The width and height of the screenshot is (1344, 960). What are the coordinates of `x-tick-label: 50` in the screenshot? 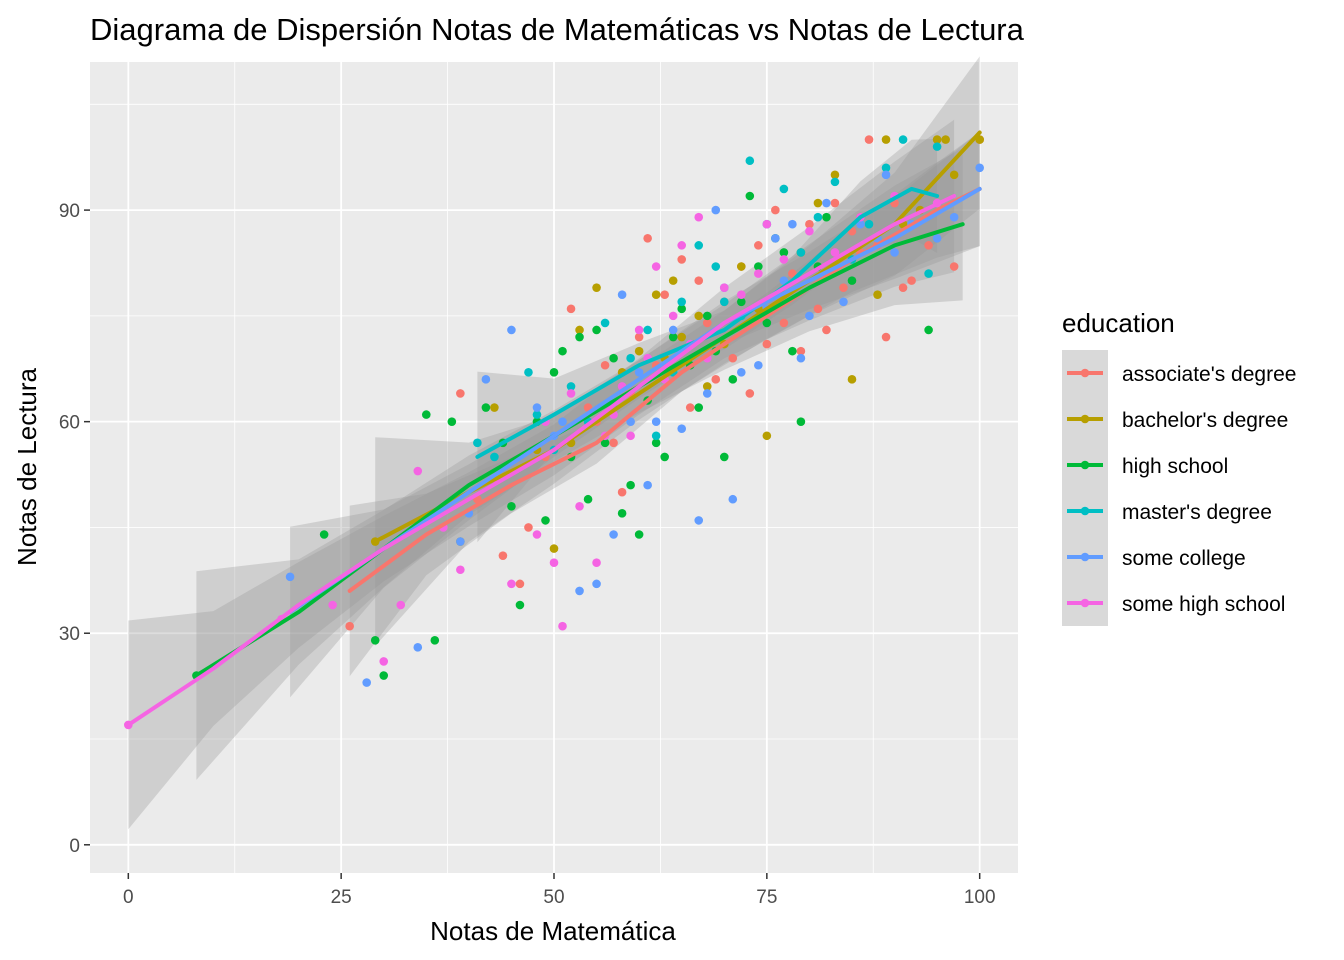 It's located at (553, 897).